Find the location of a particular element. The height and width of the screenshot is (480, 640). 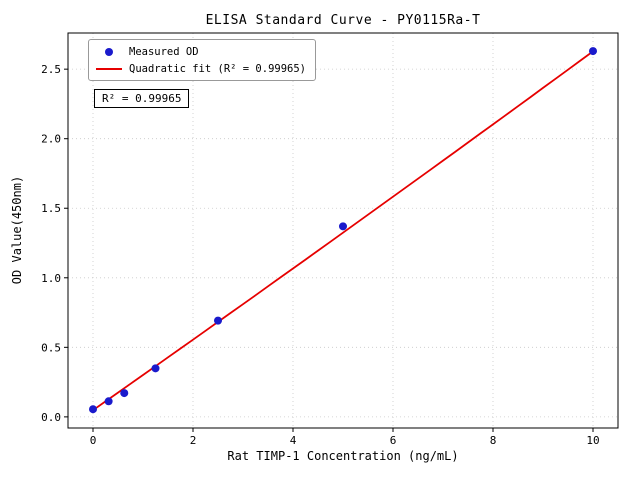

y-tick-label: 2.5 is located at coordinates (51, 69).